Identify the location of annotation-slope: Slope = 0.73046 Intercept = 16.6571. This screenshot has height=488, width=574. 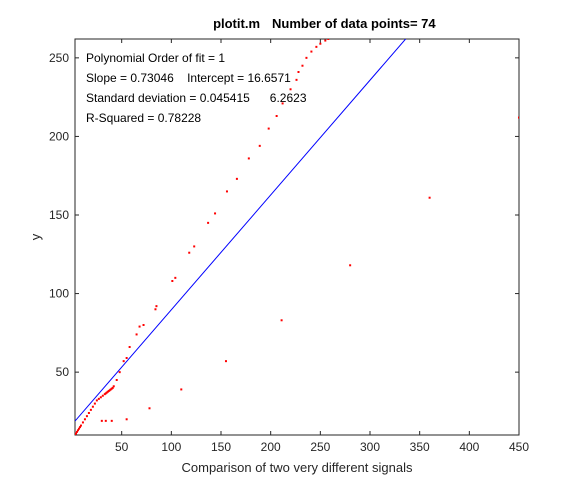
(188, 78).